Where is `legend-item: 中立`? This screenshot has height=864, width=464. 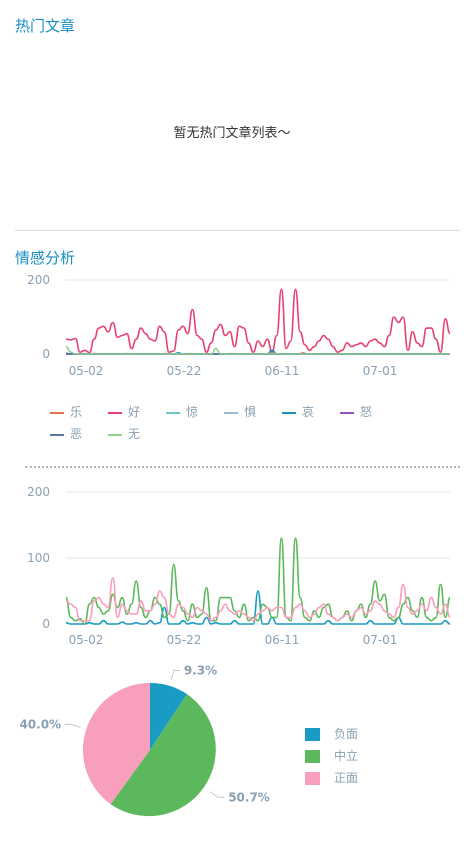 legend-item: 中立 is located at coordinates (331, 759).